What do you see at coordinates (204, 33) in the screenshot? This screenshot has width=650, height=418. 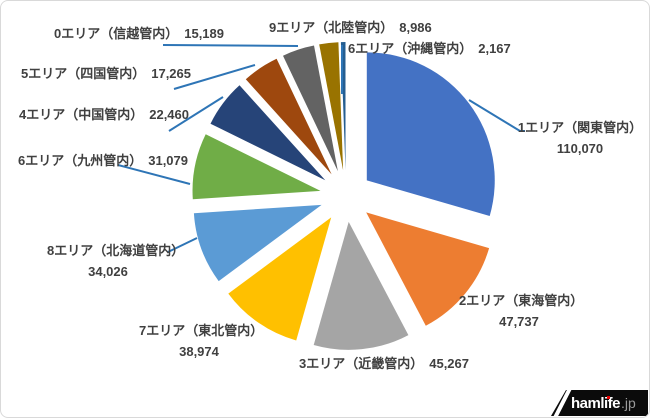 I see `pie-label-value: 15,189` at bounding box center [204, 33].